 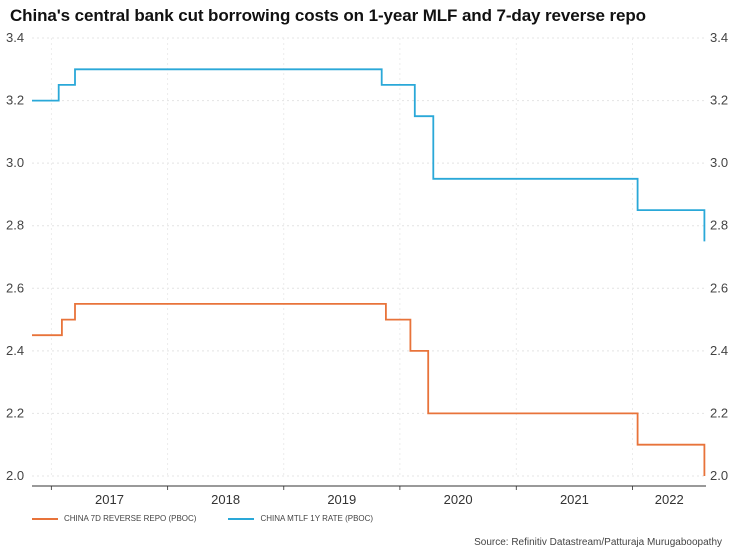 What do you see at coordinates (15, 162) in the screenshot?
I see `y-tick-label-left: 3.0` at bounding box center [15, 162].